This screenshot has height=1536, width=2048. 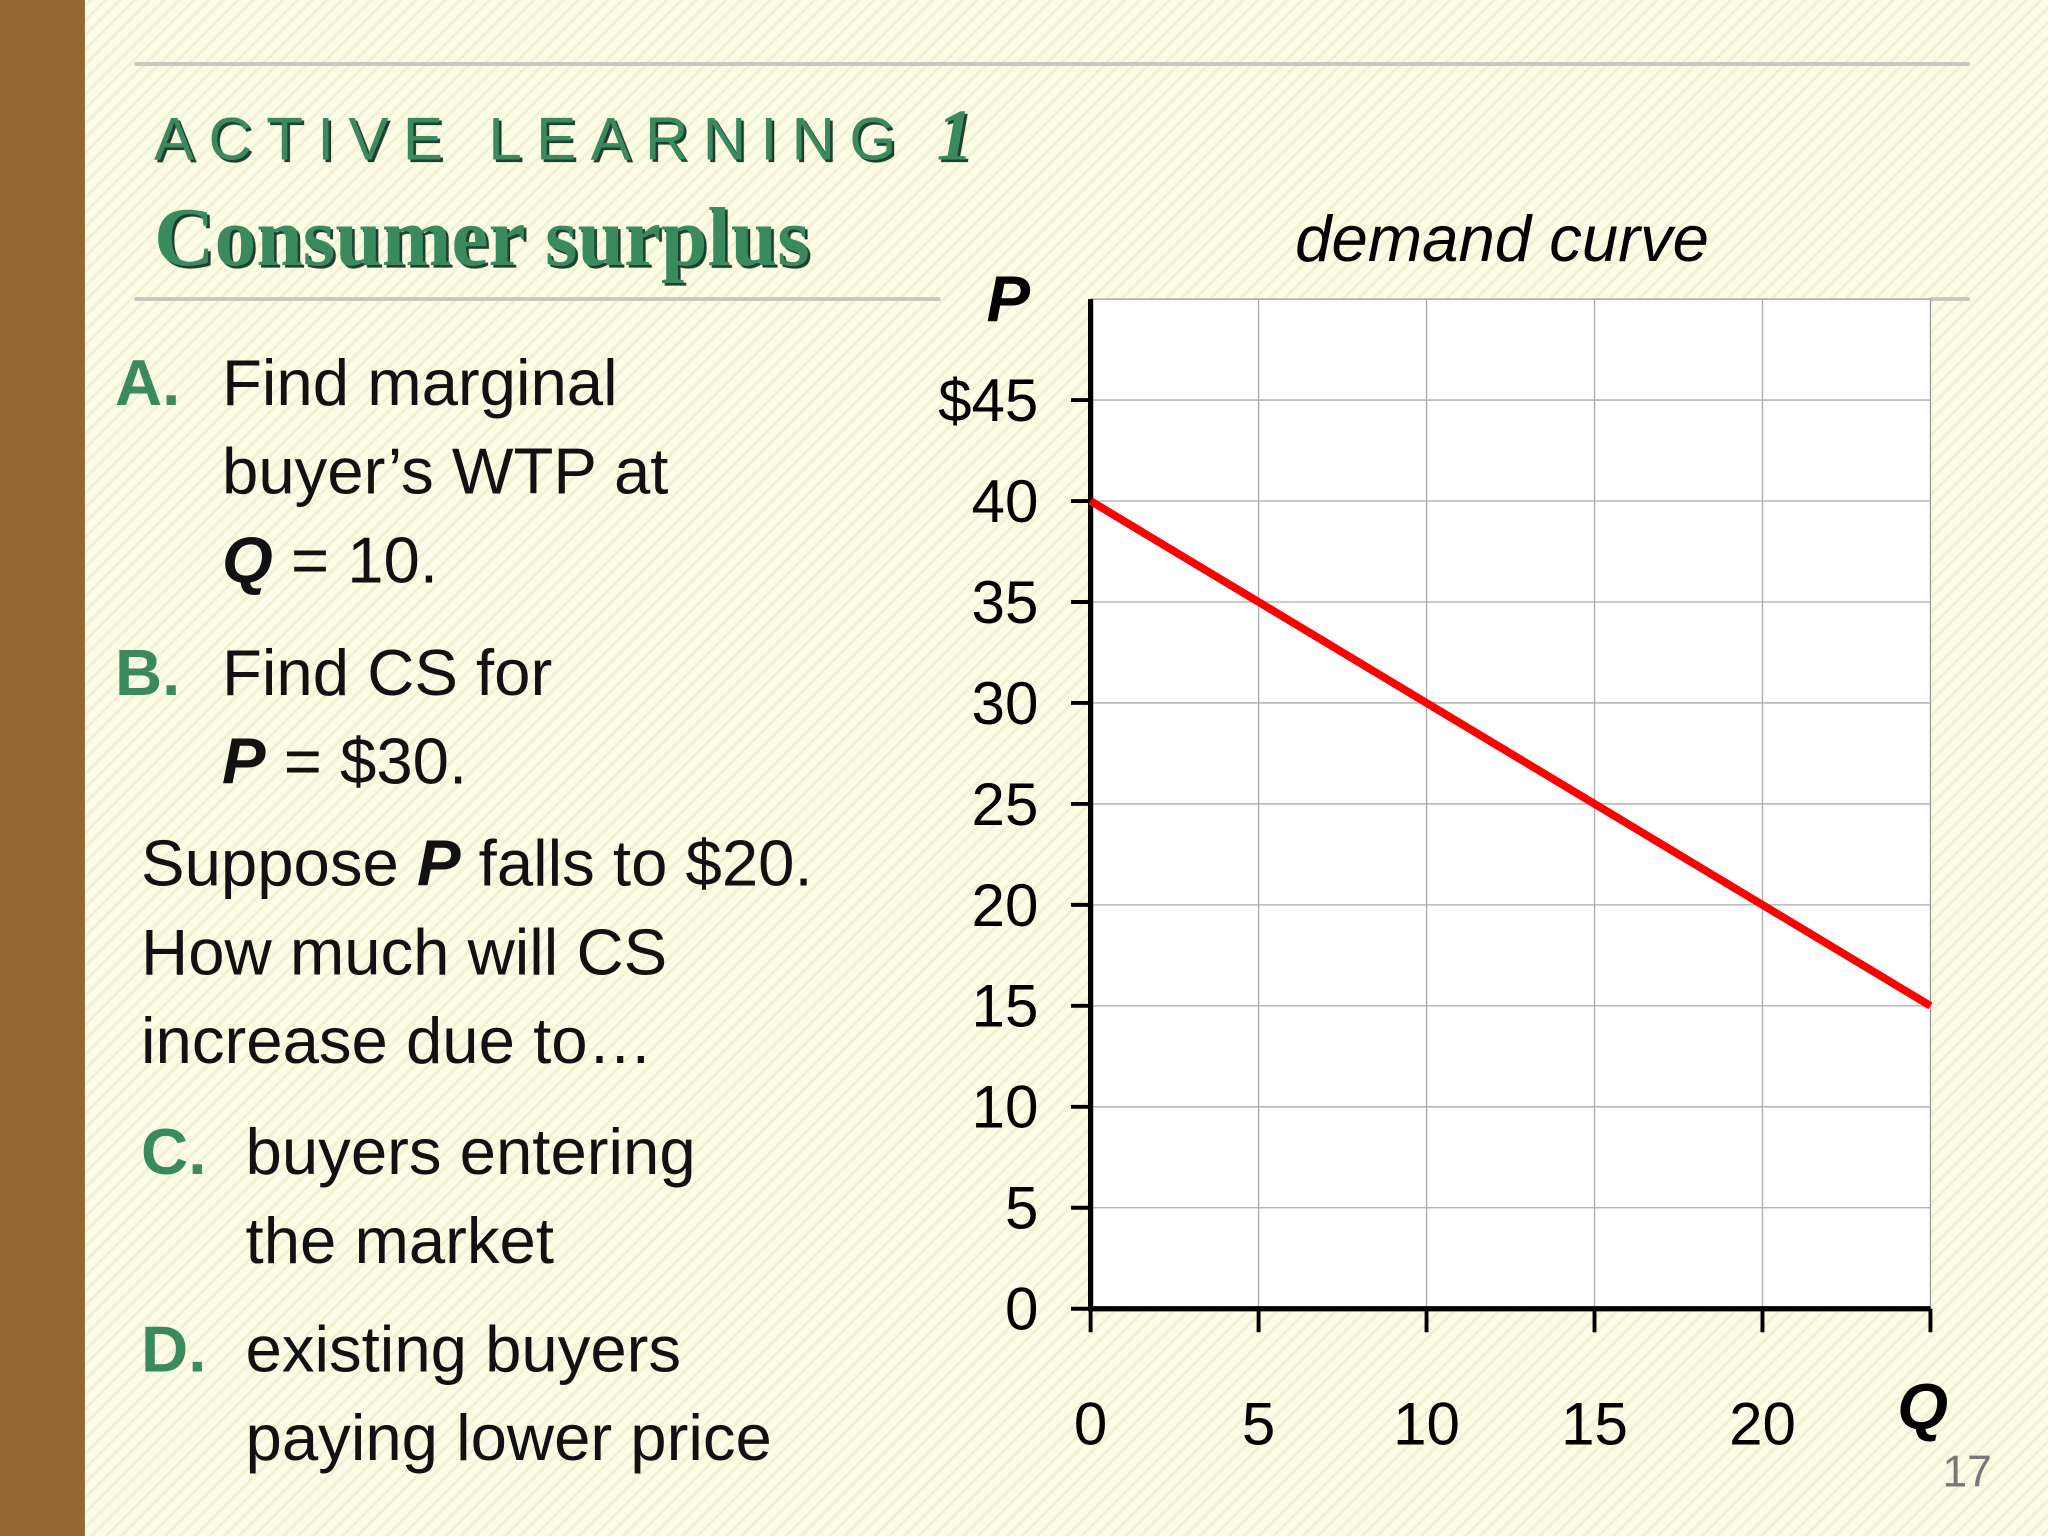 What do you see at coordinates (173, 1151) in the screenshot?
I see `part-letter: C.` at bounding box center [173, 1151].